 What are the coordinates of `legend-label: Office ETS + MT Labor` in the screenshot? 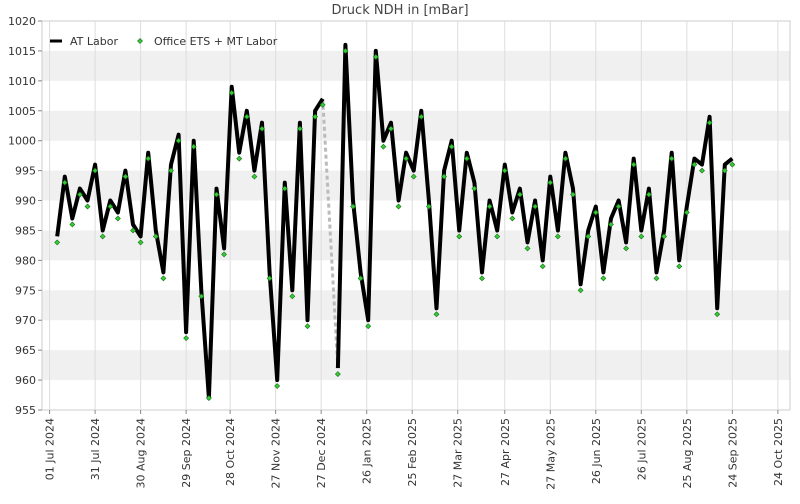 It's located at (216, 41).